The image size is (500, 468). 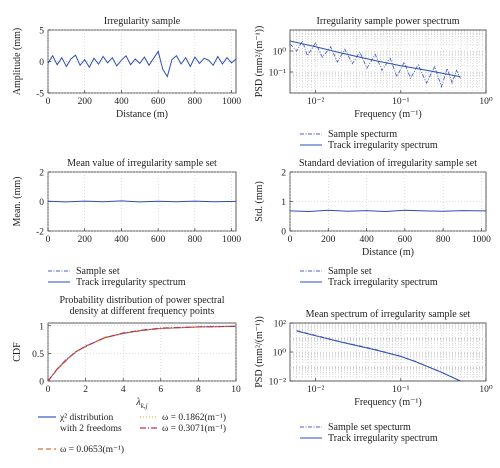 I want to click on x-tick-label: 10, so click(x=236, y=390).